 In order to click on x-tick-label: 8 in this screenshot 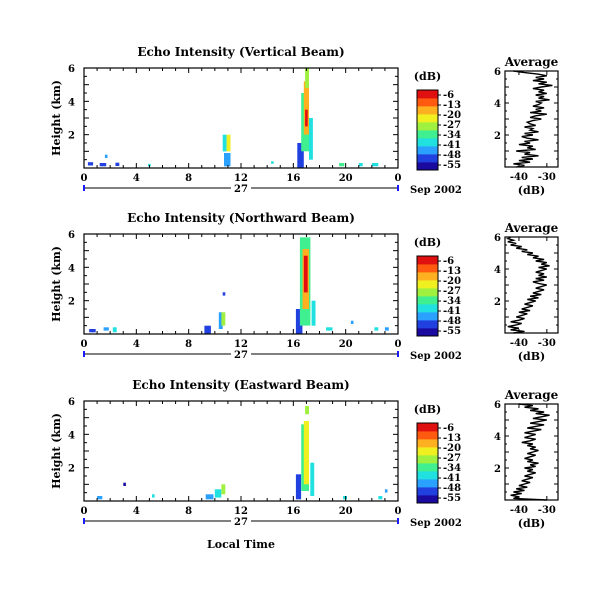, I will do `click(188, 511)`.